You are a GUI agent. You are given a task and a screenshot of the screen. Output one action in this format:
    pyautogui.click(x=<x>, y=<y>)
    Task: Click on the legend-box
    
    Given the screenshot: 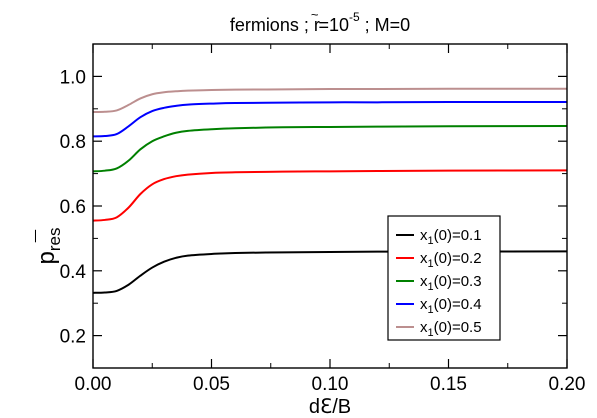 What is the action you would take?
    pyautogui.click(x=444, y=278)
    